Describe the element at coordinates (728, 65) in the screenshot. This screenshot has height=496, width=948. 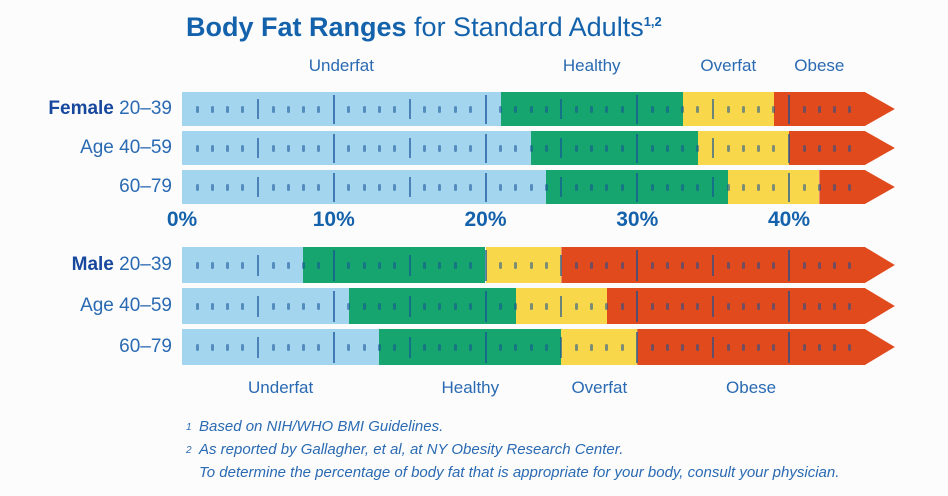
I see `category-top-overfat: Overfat` at that location.